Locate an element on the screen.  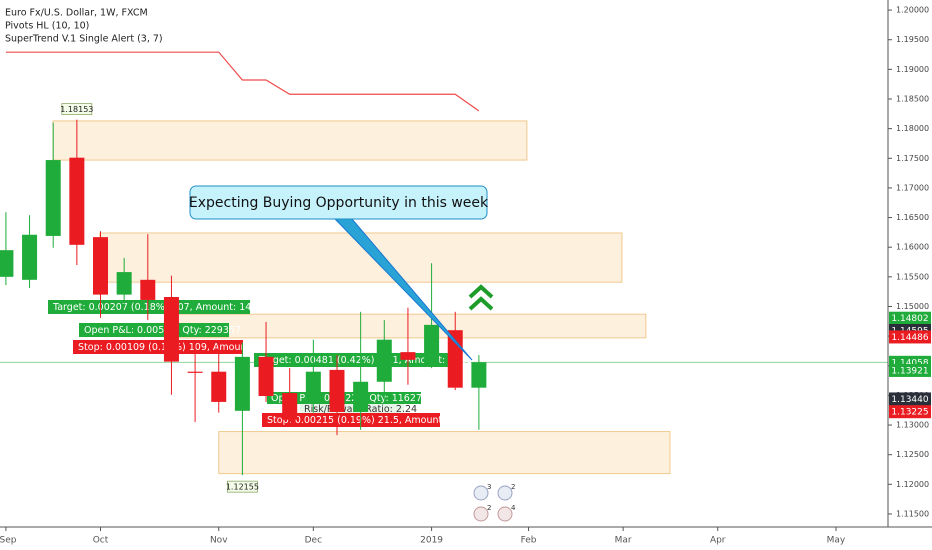
price-label: 1.14802 is located at coordinates (909, 319).